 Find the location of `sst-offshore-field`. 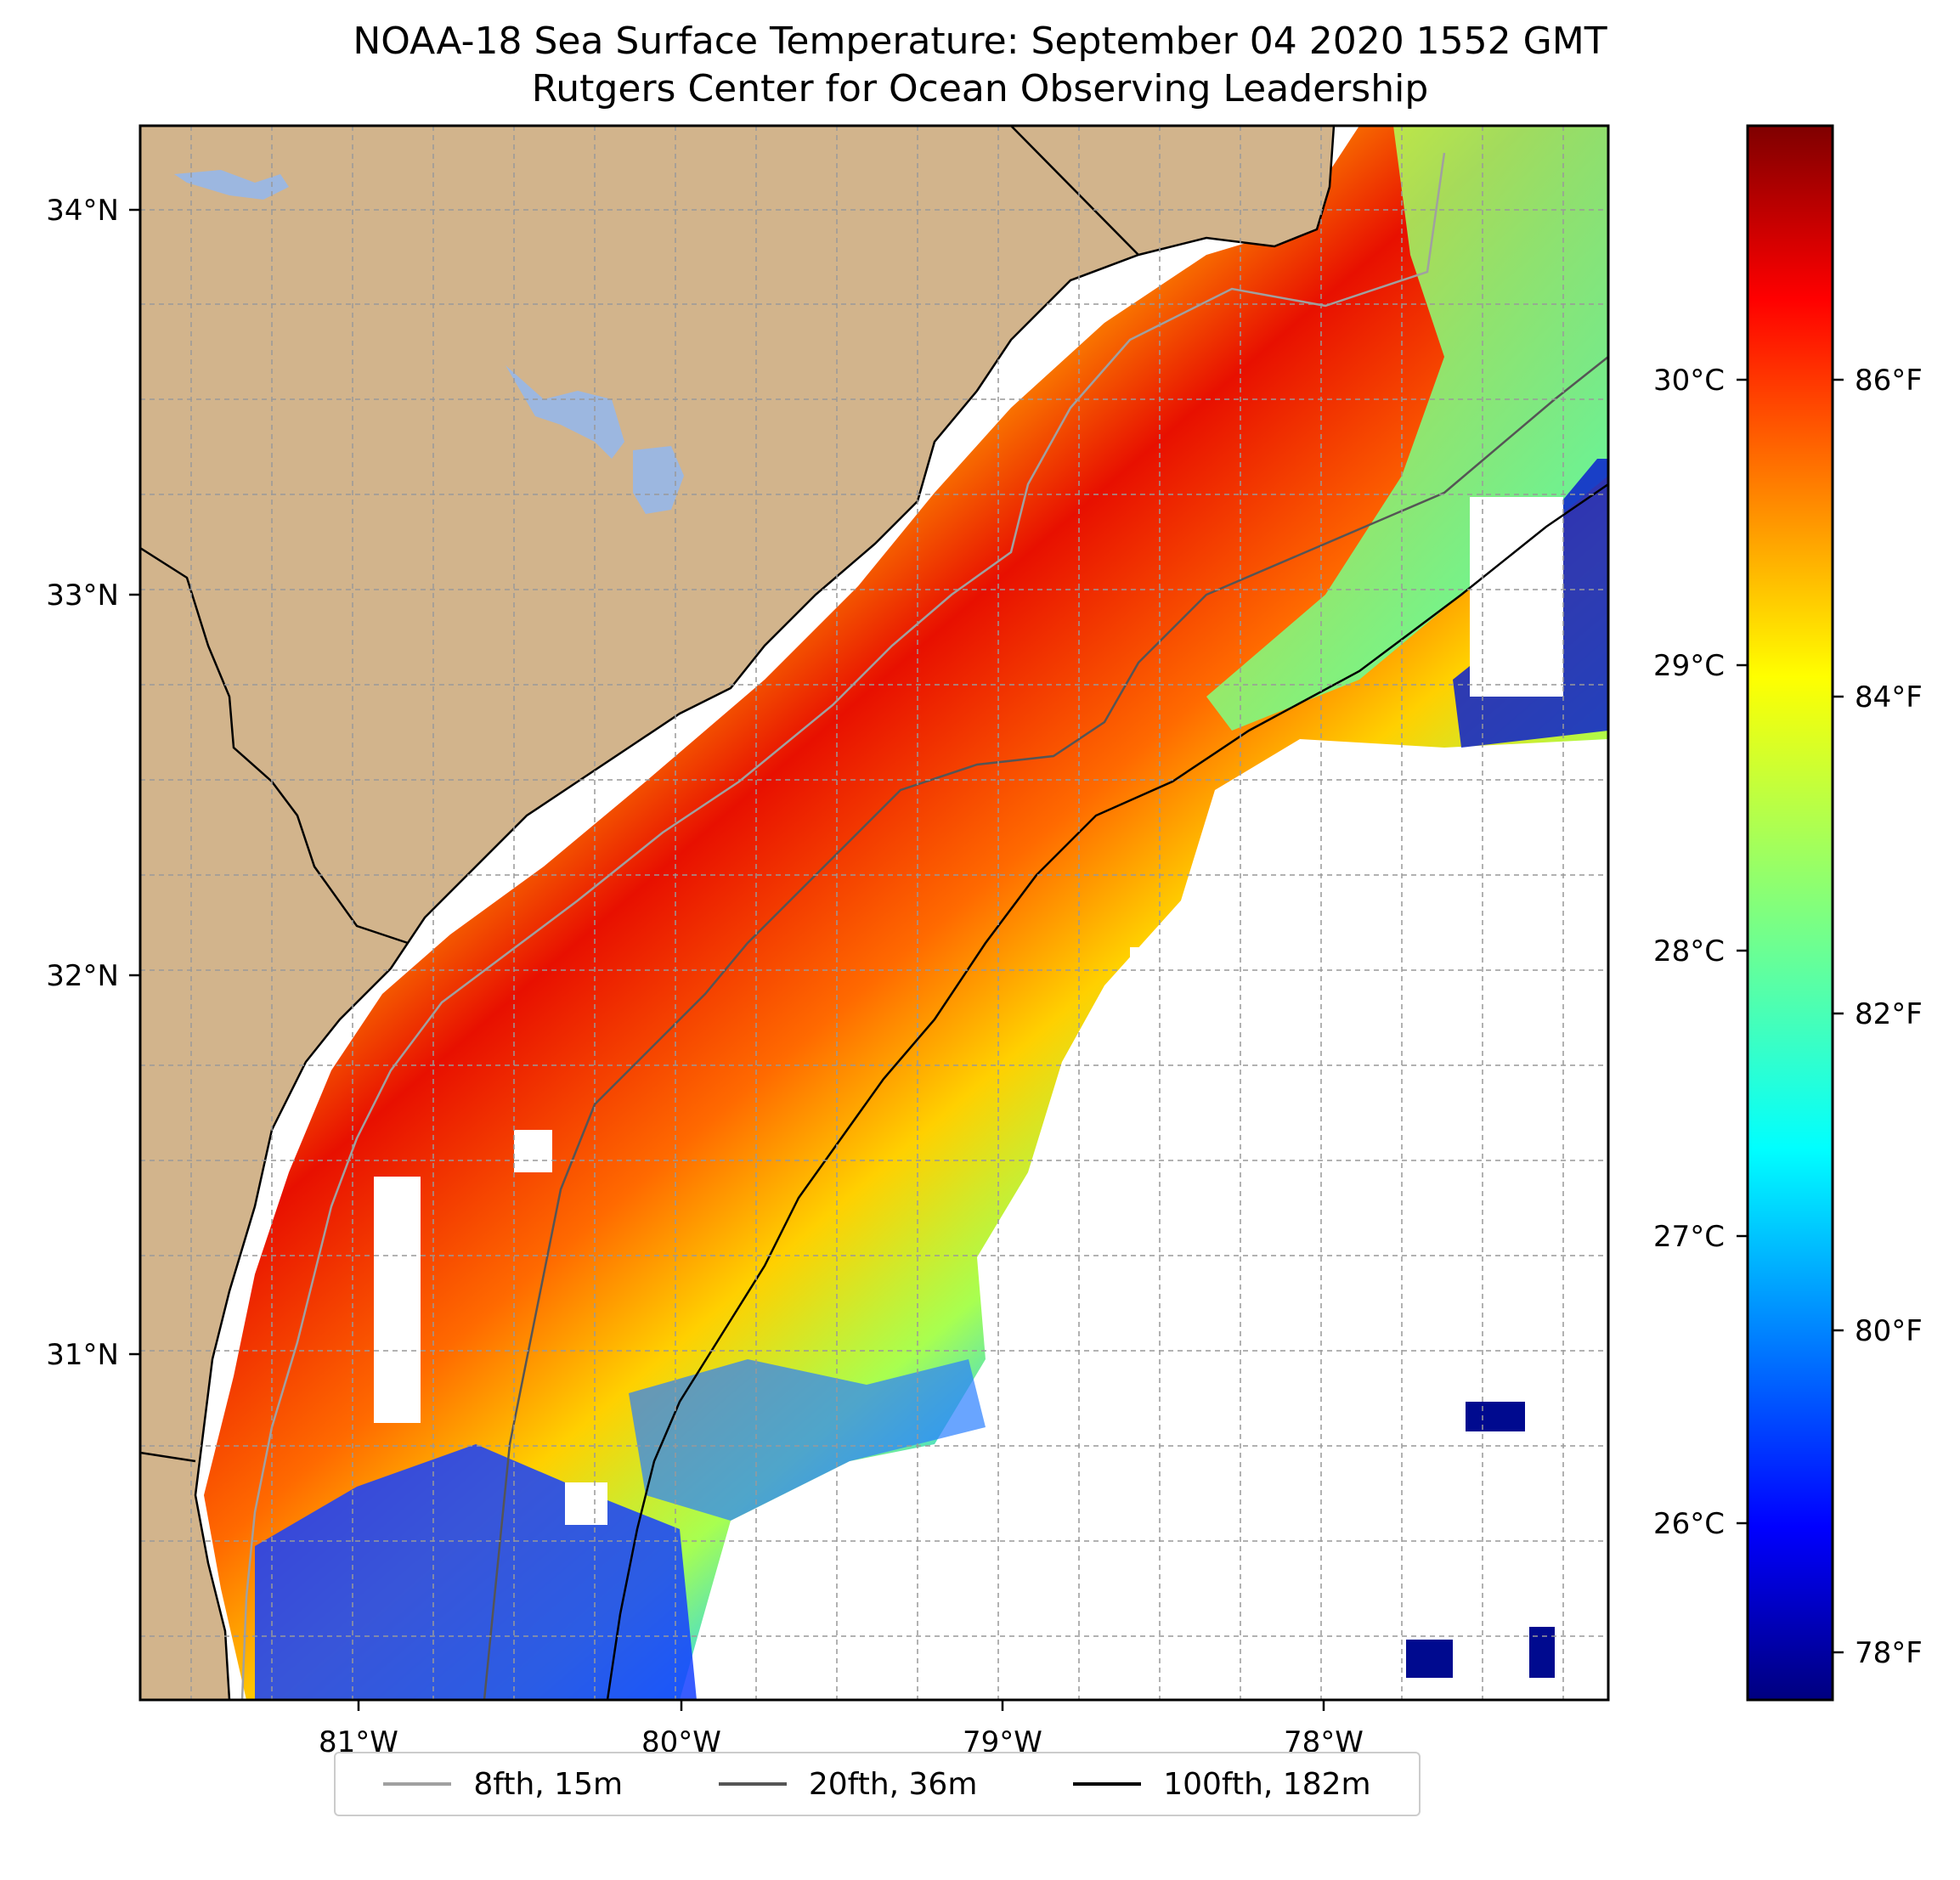

sst-offshore-field is located at coordinates (1407, 429).